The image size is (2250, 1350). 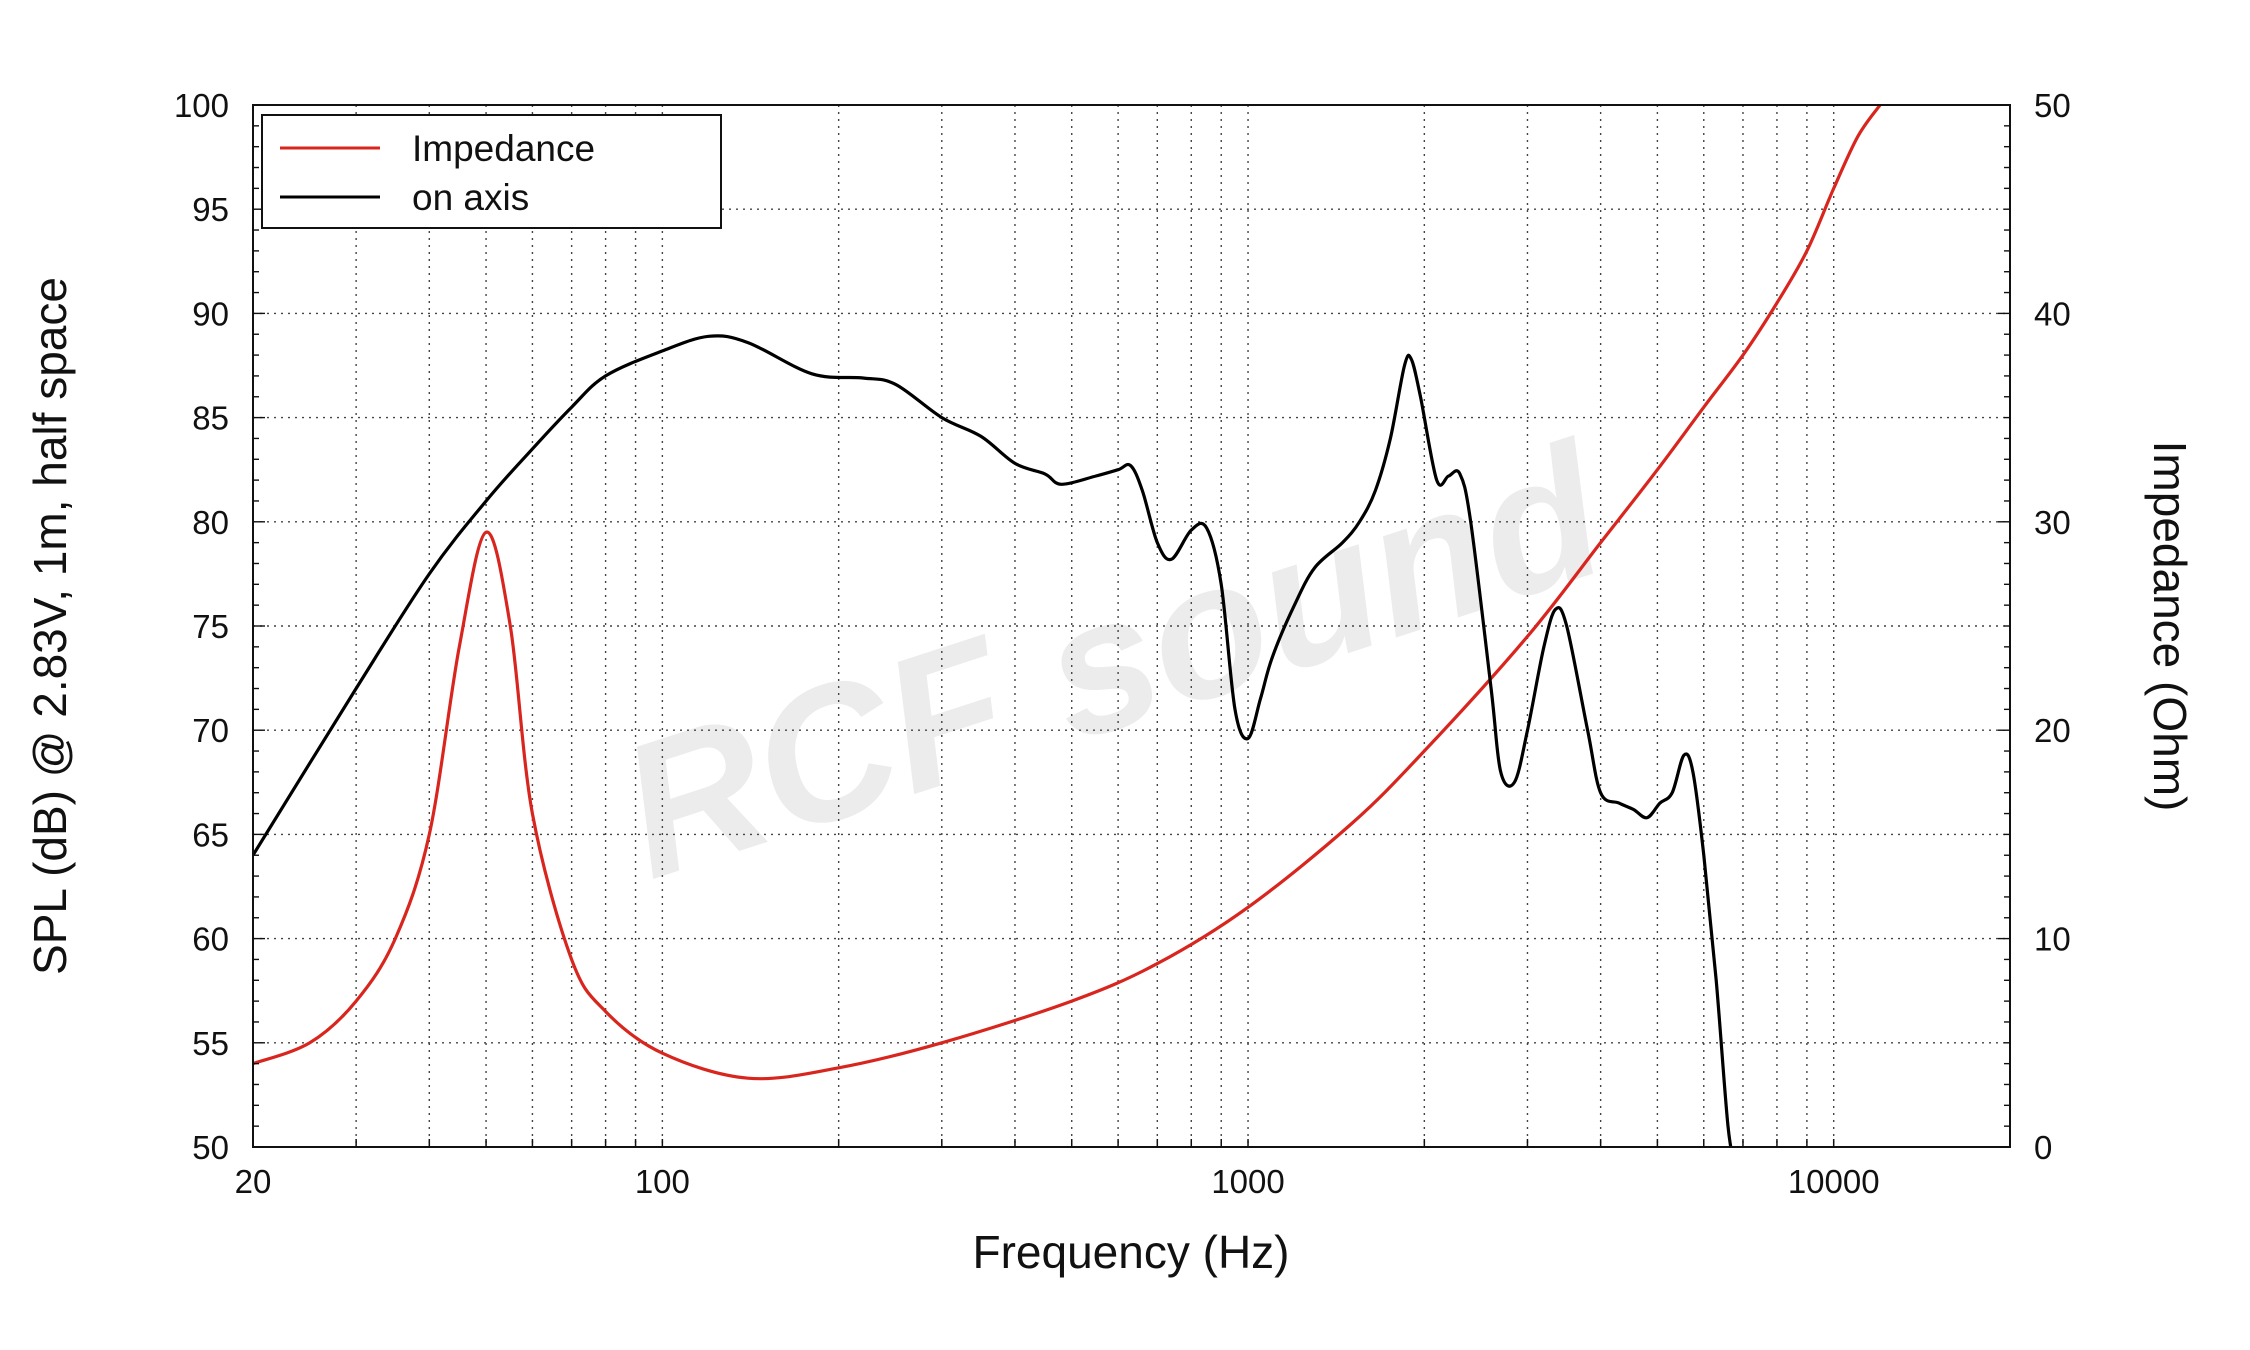 I want to click on y-left-tick-label: 50, so click(x=210, y=1147).